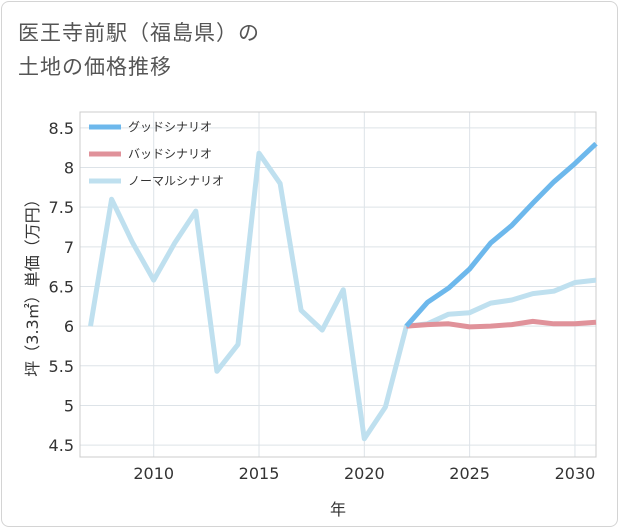  I want to click on y-tick-label: 8.5, so click(61, 128).